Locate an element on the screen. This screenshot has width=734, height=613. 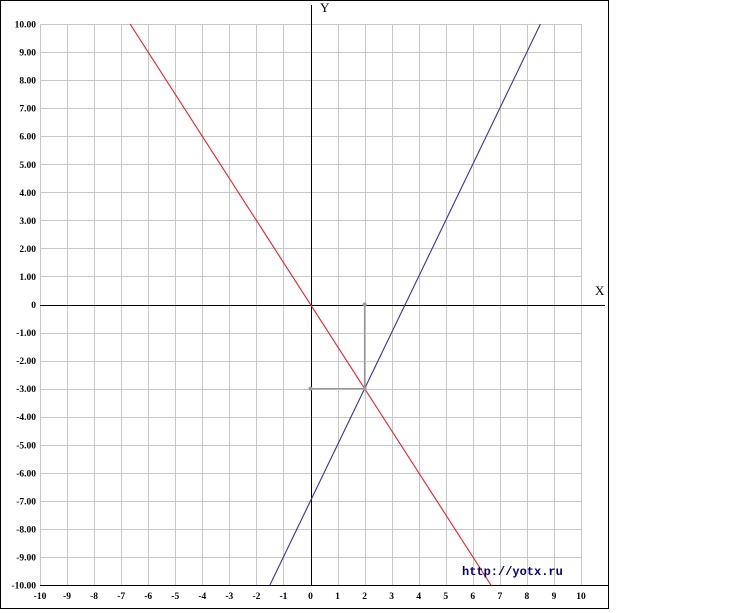
x-tick-label: 7 is located at coordinates (499, 597).